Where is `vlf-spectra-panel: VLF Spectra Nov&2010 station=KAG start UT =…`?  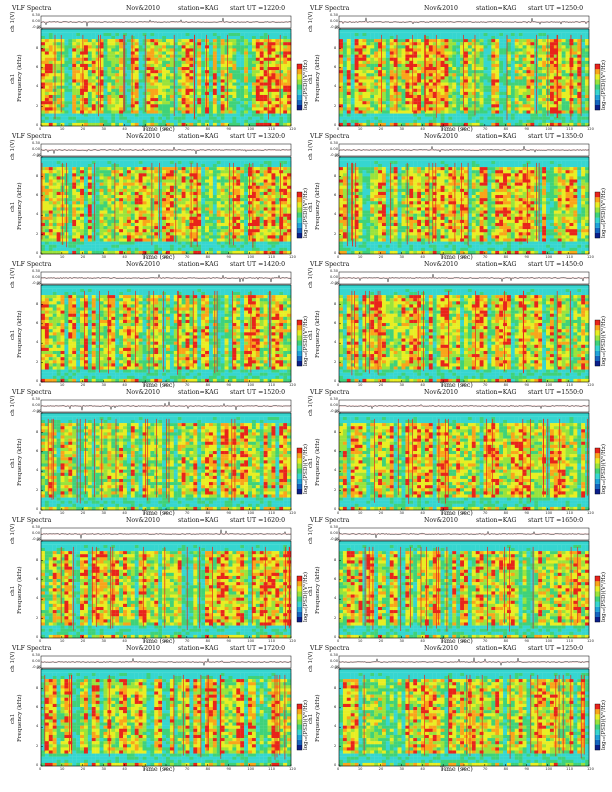
vlf-spectra-panel: VLF Spectra Nov&2010 station=KAG start UT =… is located at coordinates (457, 453).